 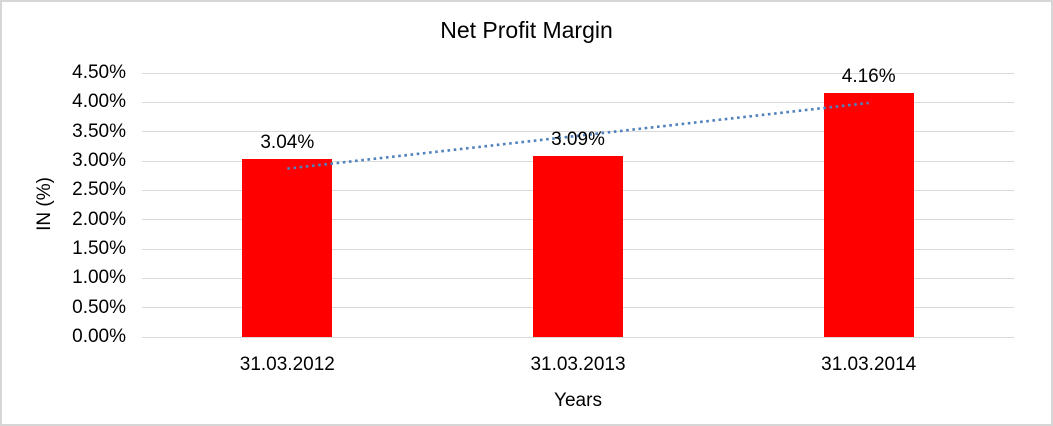 What do you see at coordinates (868, 76) in the screenshot?
I see `data-label: 4.16%` at bounding box center [868, 76].